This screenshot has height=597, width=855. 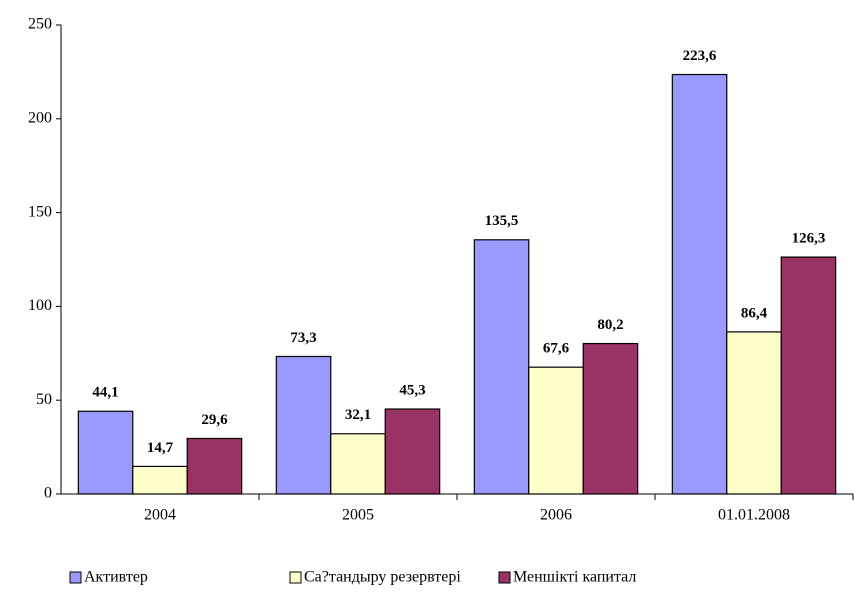 What do you see at coordinates (105, 393) in the screenshot?
I see `value-label: 44,1` at bounding box center [105, 393].